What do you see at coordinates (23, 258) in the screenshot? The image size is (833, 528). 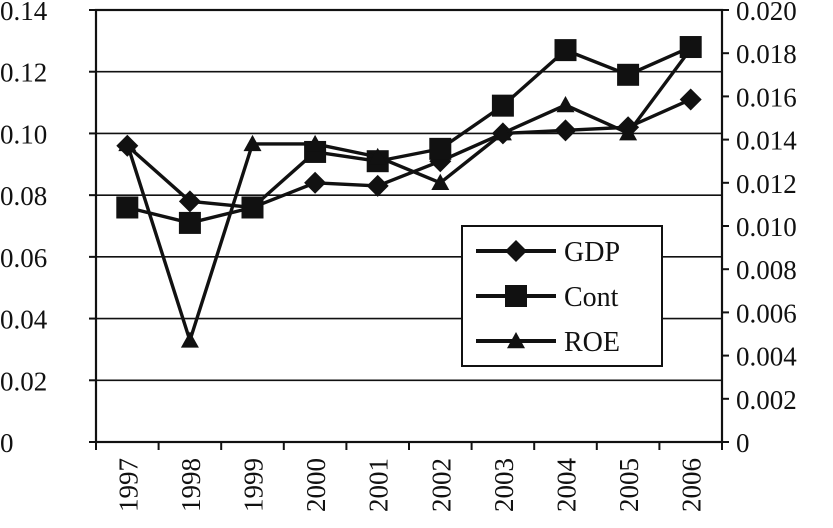 I see `y-left-tick-label: 0.06` at bounding box center [23, 258].